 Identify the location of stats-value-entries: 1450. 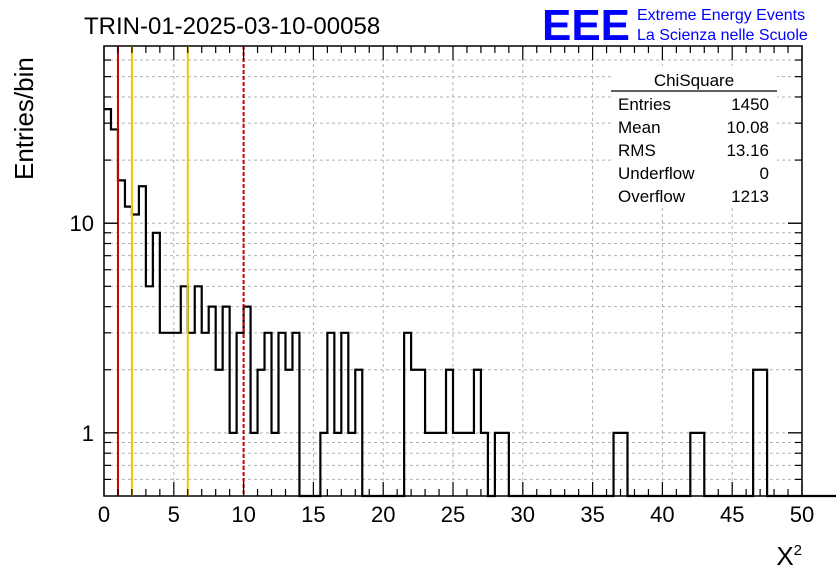
(750, 104).